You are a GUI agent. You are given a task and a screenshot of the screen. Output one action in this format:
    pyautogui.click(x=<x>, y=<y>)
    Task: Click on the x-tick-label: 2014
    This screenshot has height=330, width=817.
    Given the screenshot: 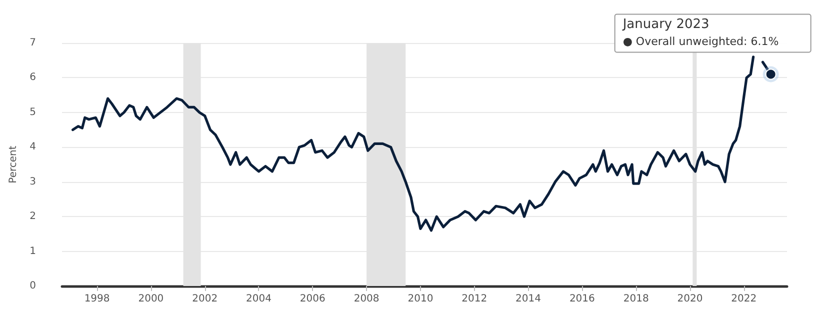 What is the action you would take?
    pyautogui.click(x=528, y=299)
    